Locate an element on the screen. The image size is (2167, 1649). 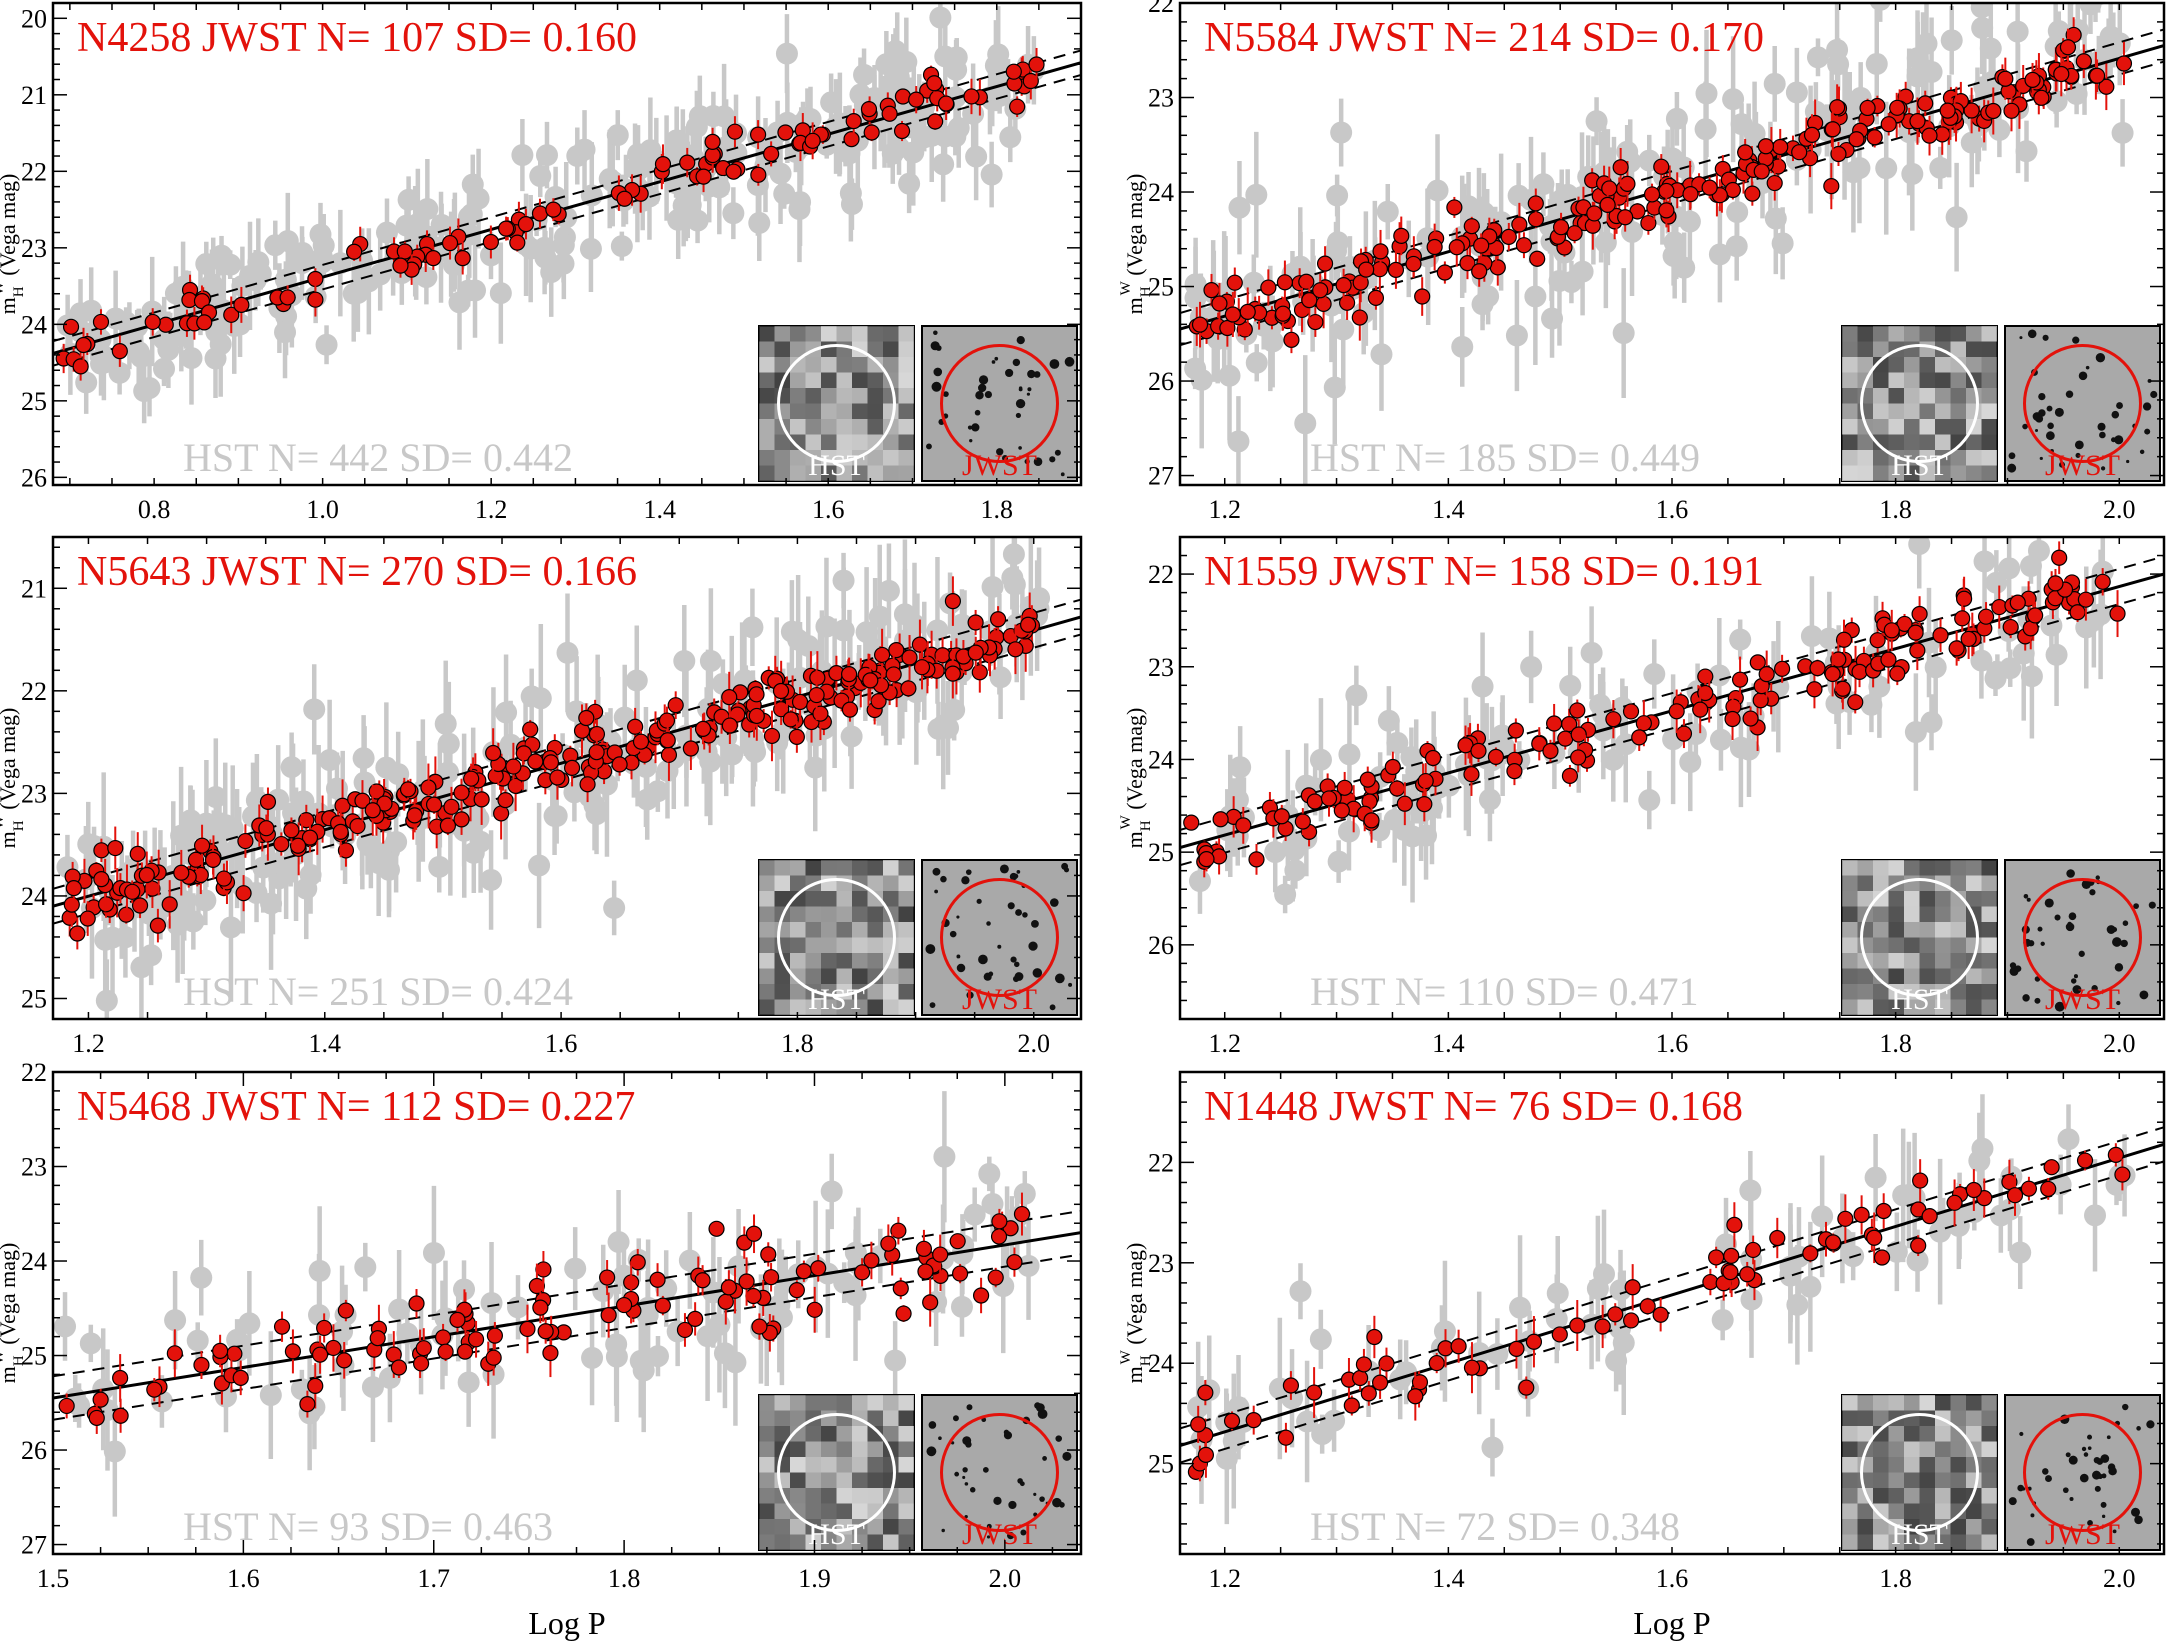
hst-summary-label: HST N= 93 SD= 0.463 is located at coordinates (368, 1526).